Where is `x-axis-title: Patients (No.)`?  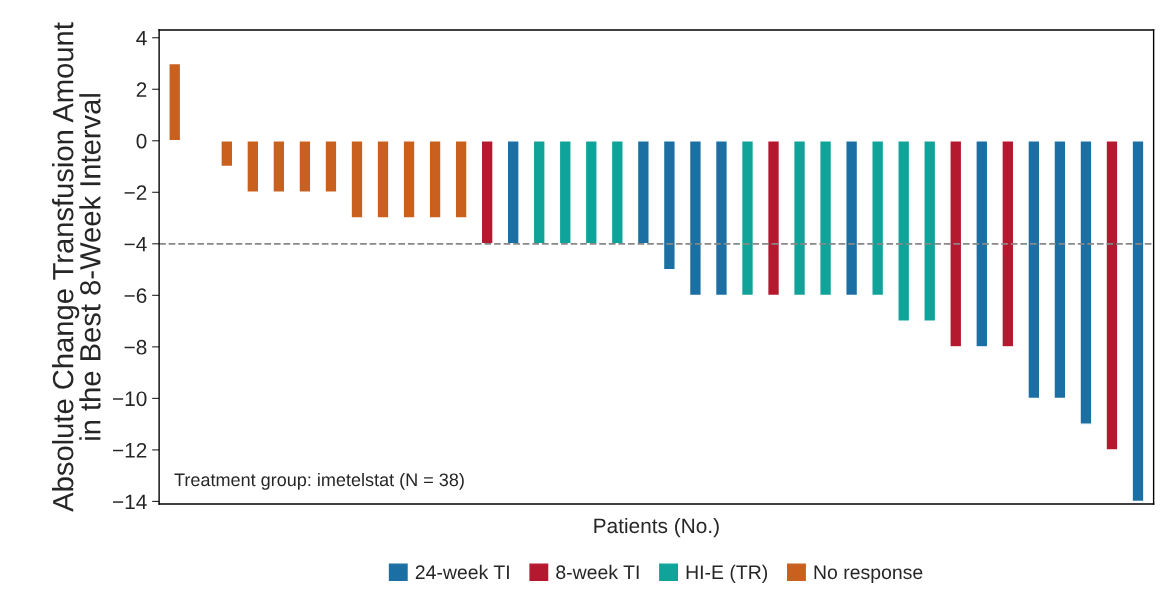
x-axis-title: Patients (No.) is located at coordinates (656, 527).